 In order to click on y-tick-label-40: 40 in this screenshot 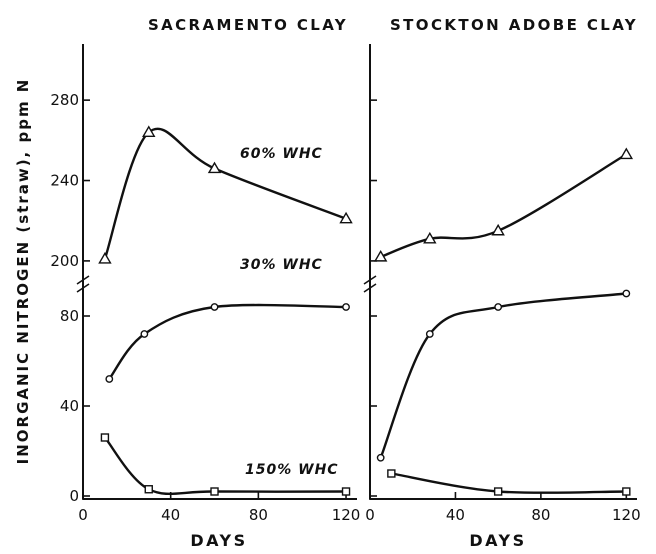, I will do `click(69, 406)`.